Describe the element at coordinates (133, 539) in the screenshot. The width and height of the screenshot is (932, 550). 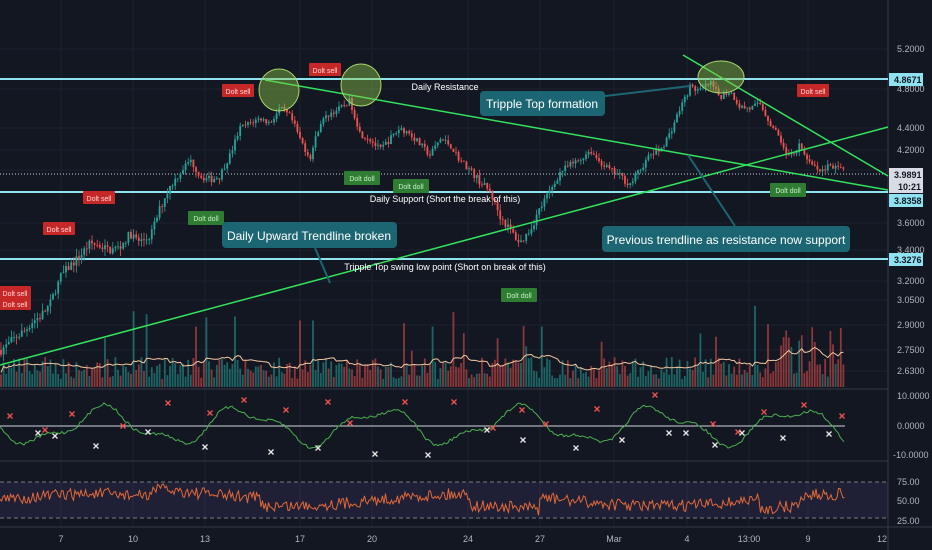
I see `time-tick: 10` at that location.